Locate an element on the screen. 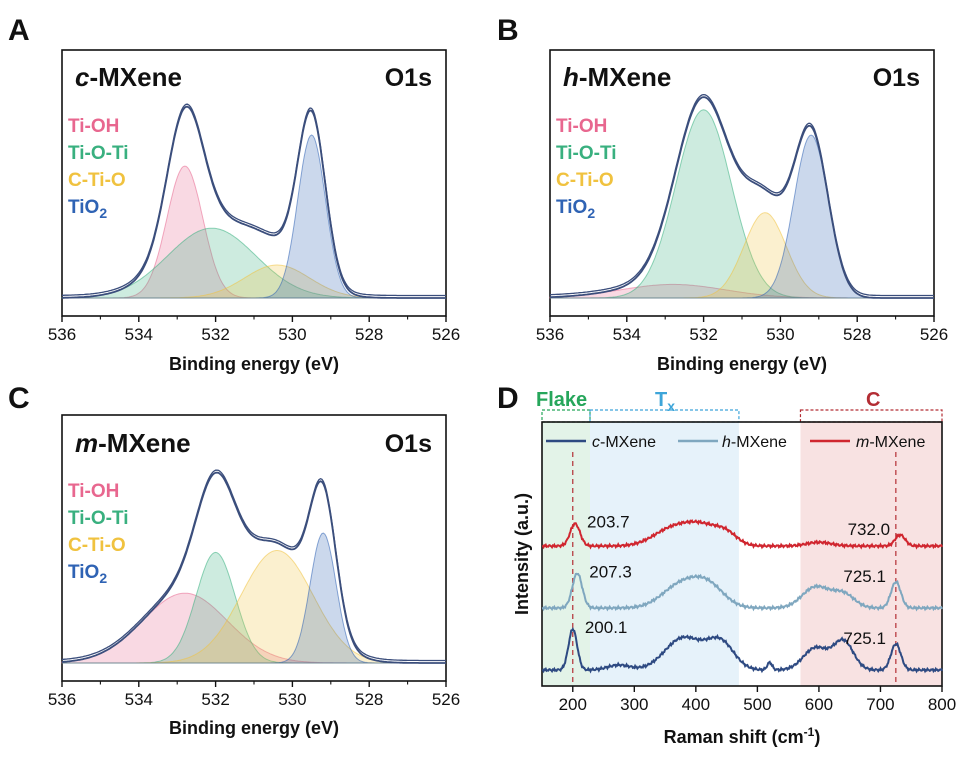  x-axis-title: Raman shift (cm-1) is located at coordinates (742, 736).